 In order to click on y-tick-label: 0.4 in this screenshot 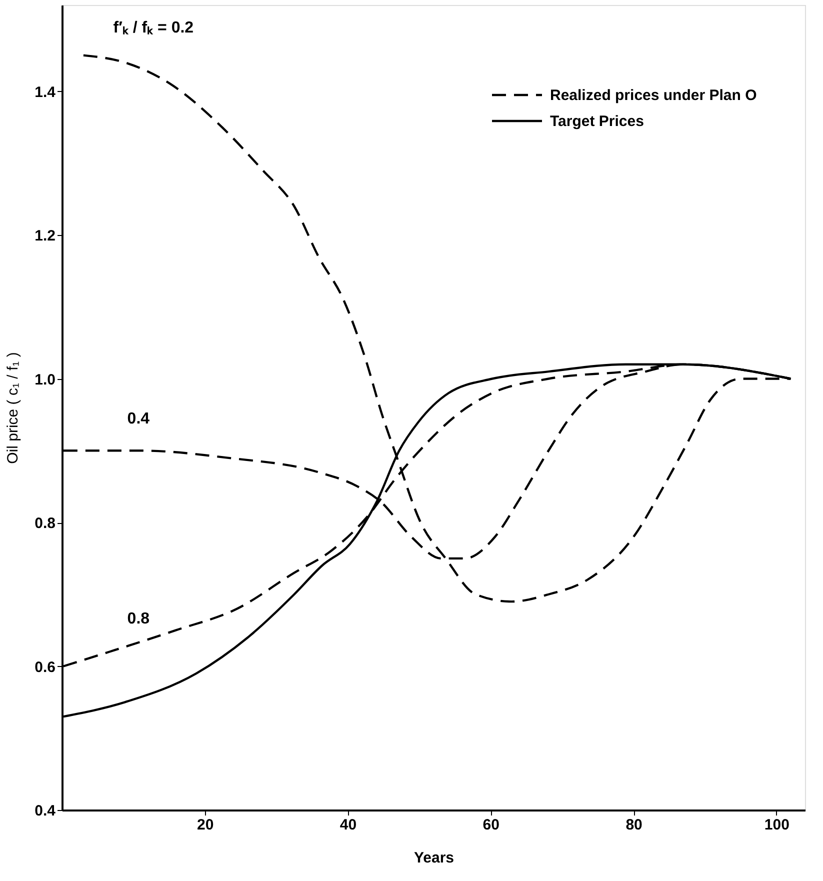, I will do `click(45, 811)`.